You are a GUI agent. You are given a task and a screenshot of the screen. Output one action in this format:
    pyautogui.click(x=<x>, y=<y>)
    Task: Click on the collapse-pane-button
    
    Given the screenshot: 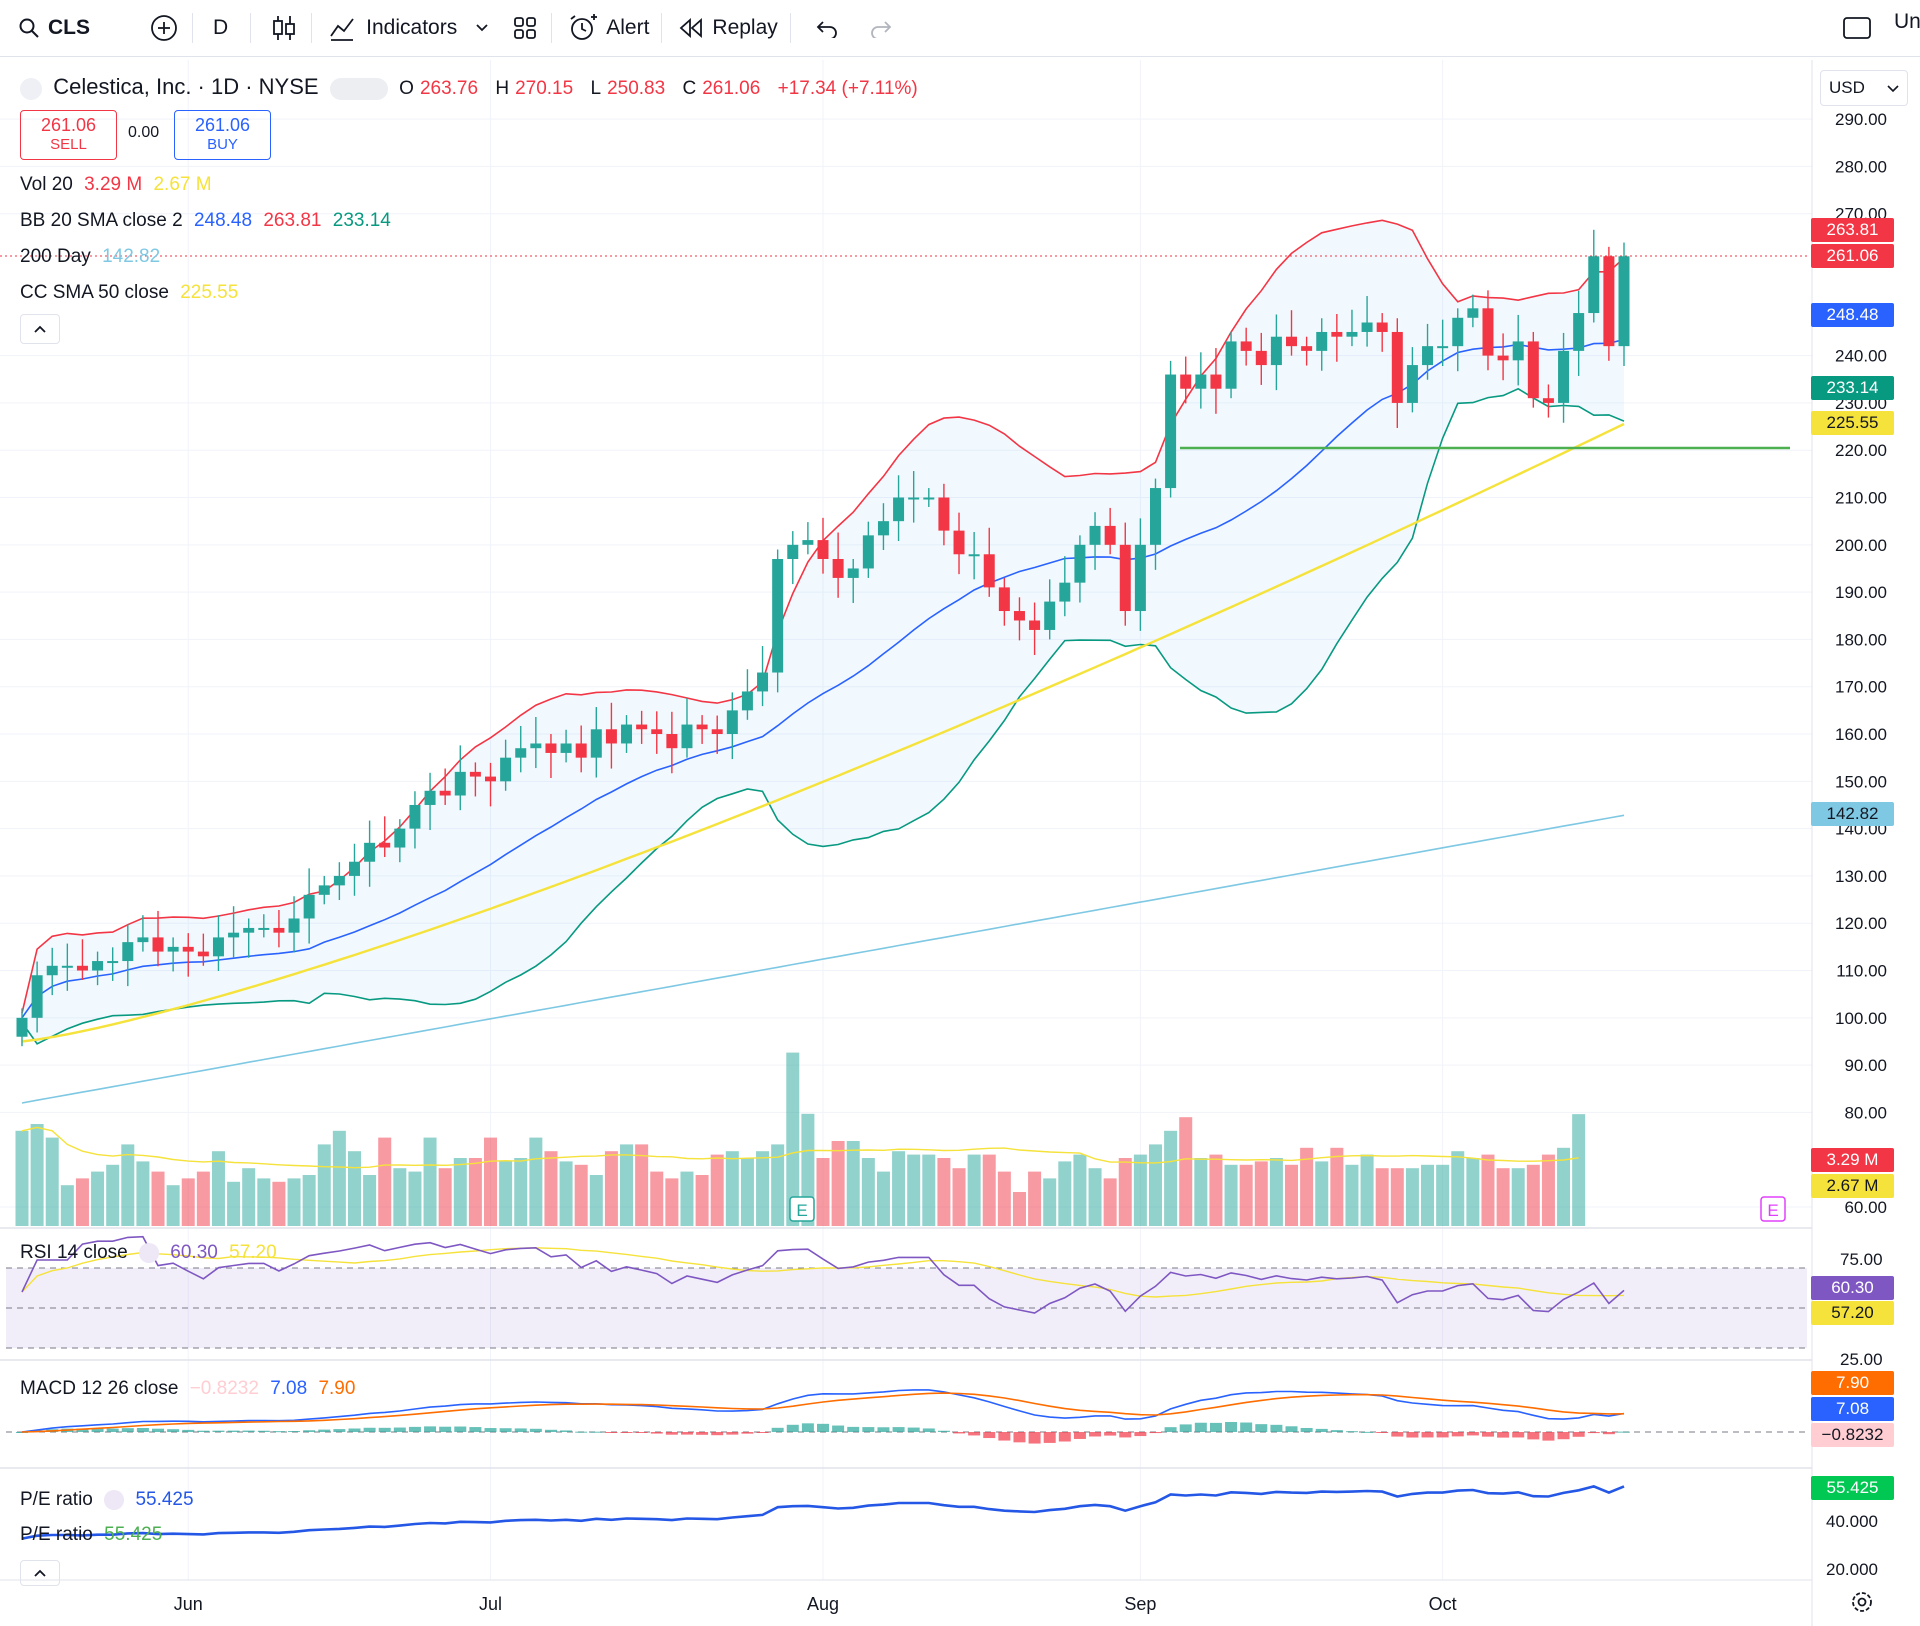 What is the action you would take?
    pyautogui.click(x=40, y=1573)
    